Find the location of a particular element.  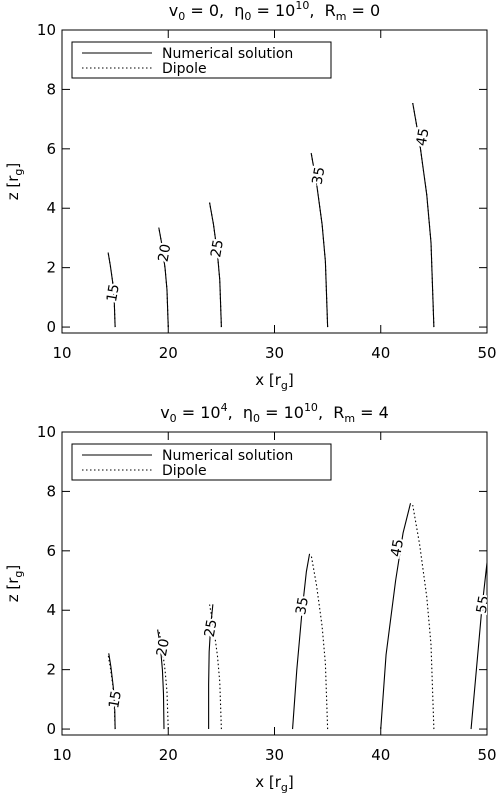

chart-title-part: 4 is located at coordinates (224, 407).